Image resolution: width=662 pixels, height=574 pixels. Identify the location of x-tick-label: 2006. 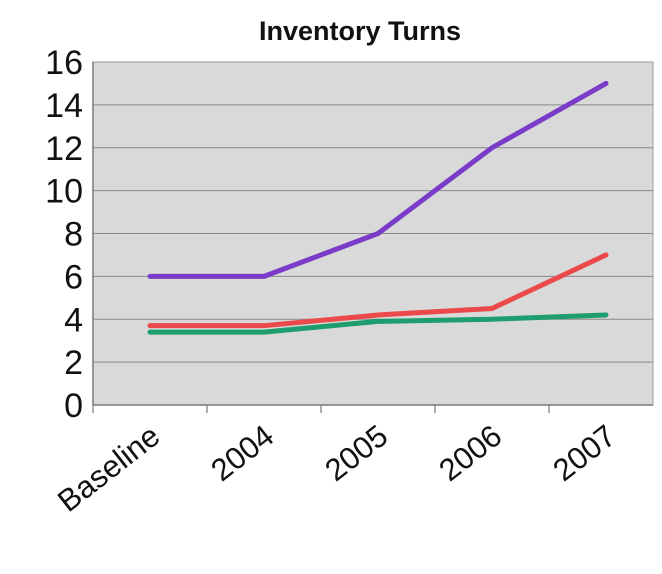
(470, 453).